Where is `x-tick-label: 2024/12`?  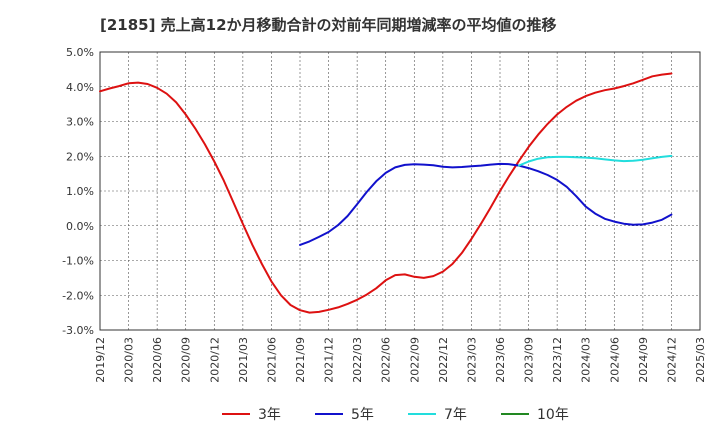 x-tick-label: 2024/12 is located at coordinates (671, 360).